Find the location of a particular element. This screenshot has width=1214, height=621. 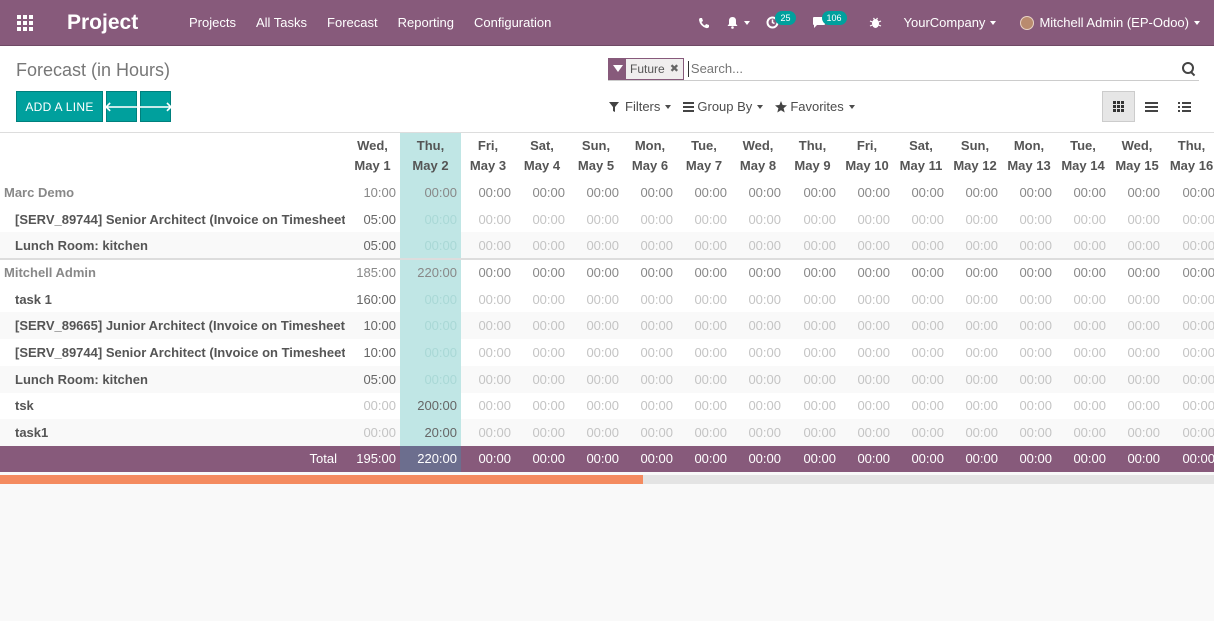

grid-view-button is located at coordinates (1118, 106).